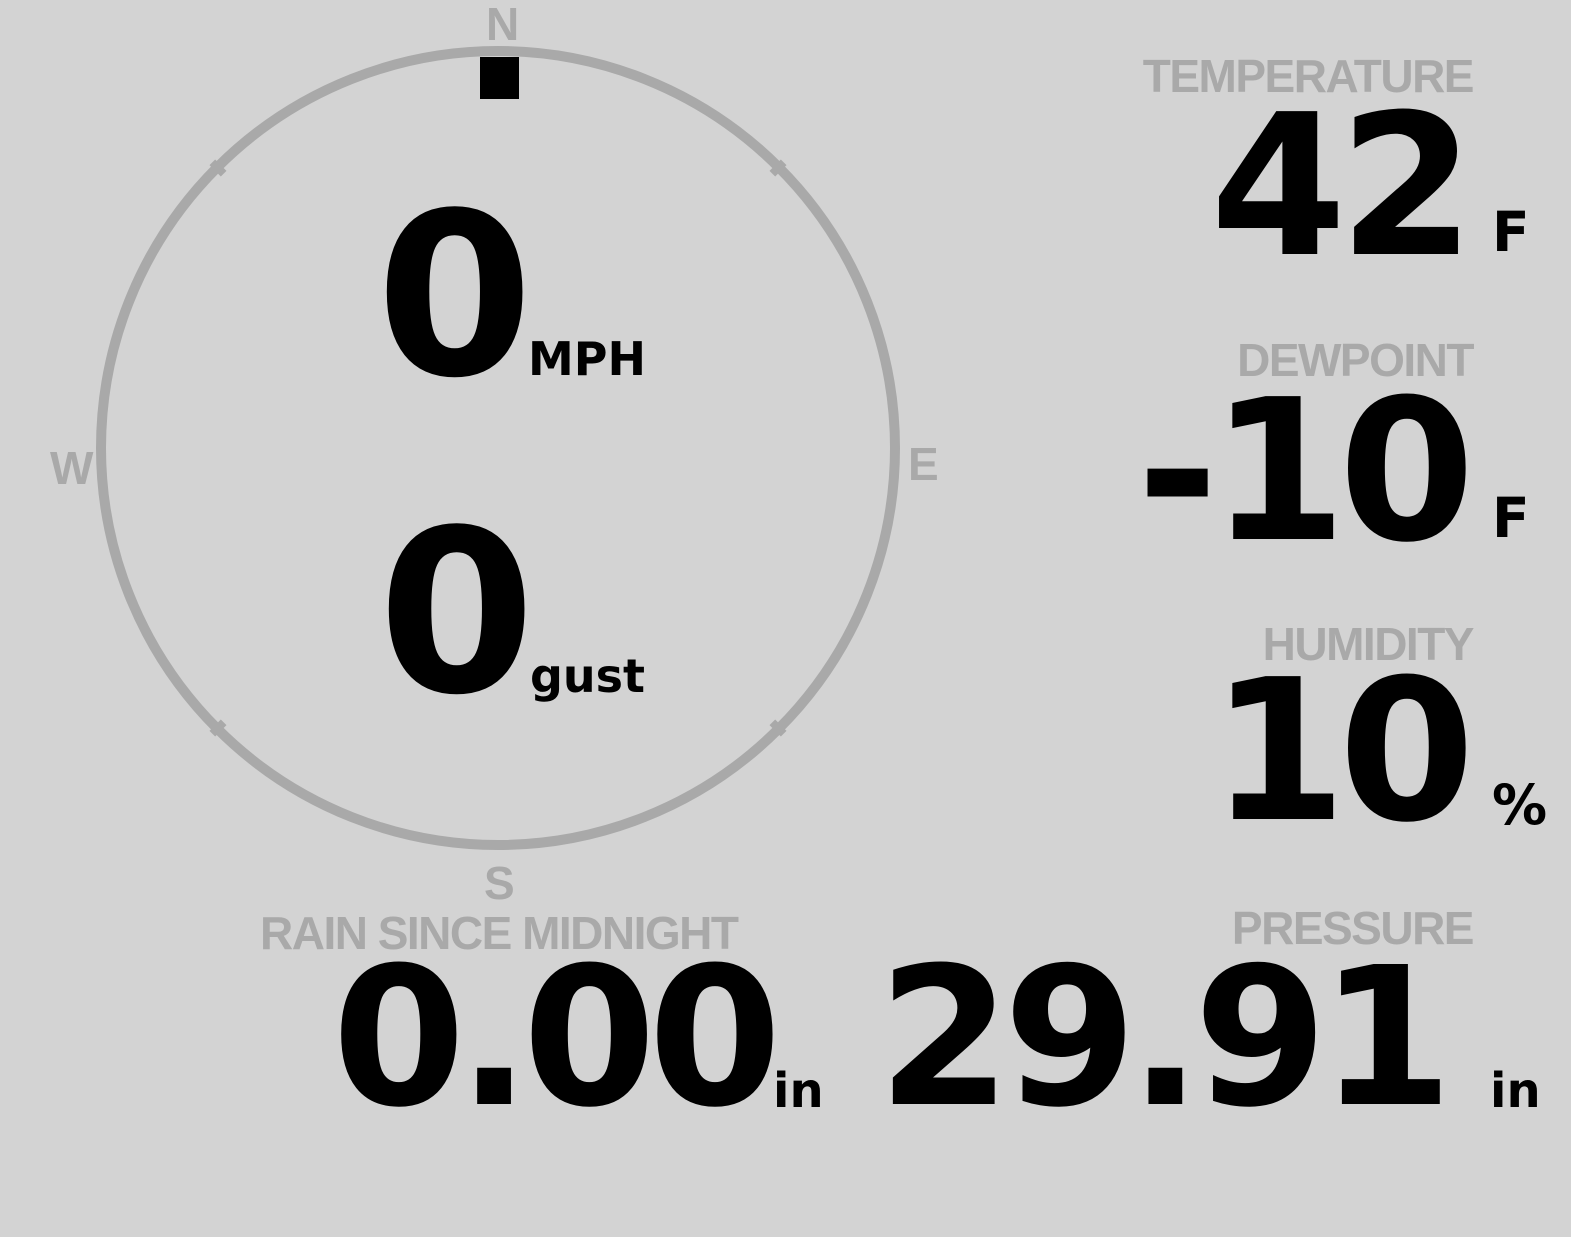  Describe the element at coordinates (1305, 472) in the screenshot. I see `dewpoint-value: -10` at that location.